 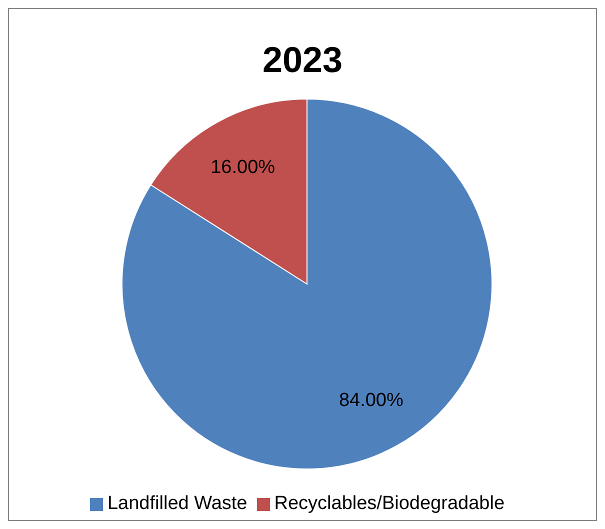 What do you see at coordinates (371, 401) in the screenshot?
I see `data-label: 84.00%` at bounding box center [371, 401].